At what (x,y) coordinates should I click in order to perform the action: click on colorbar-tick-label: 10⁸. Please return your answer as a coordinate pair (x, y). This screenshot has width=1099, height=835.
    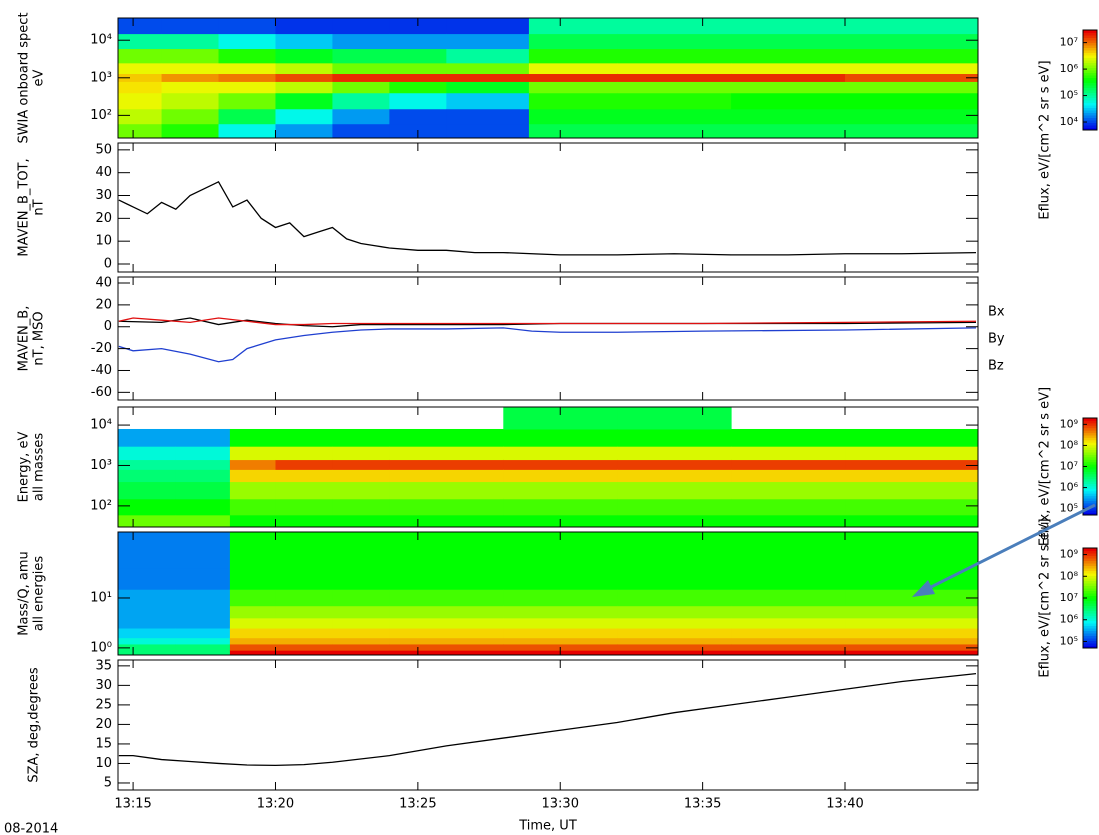
    Looking at the image, I should click on (1069, 575).